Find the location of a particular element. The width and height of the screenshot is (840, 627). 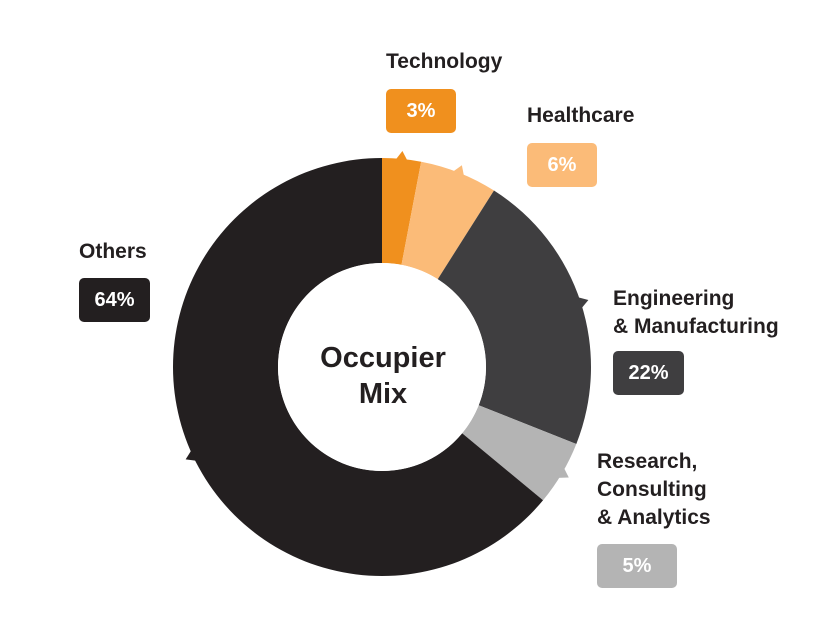

slice-technology is located at coordinates (402, 211).